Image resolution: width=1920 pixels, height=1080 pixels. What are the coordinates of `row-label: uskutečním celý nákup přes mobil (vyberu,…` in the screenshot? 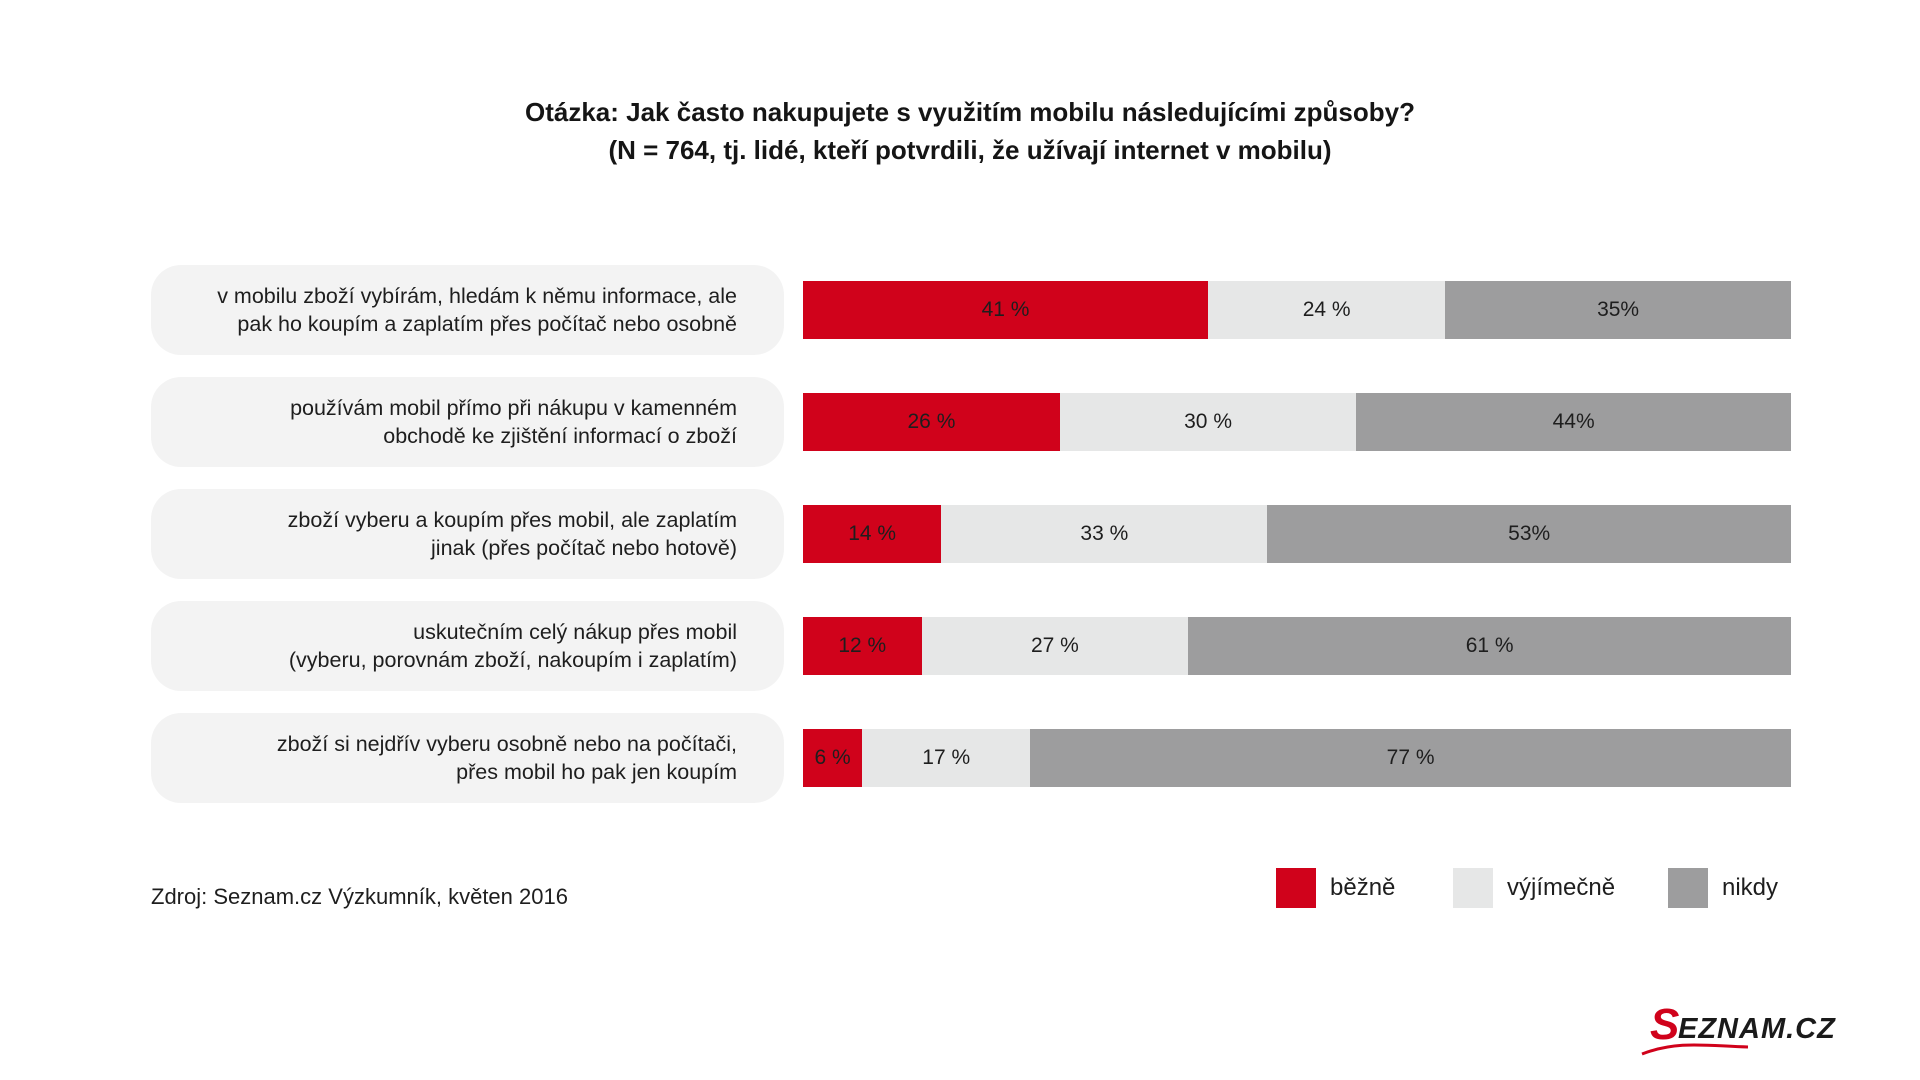 It's located at (467, 646).